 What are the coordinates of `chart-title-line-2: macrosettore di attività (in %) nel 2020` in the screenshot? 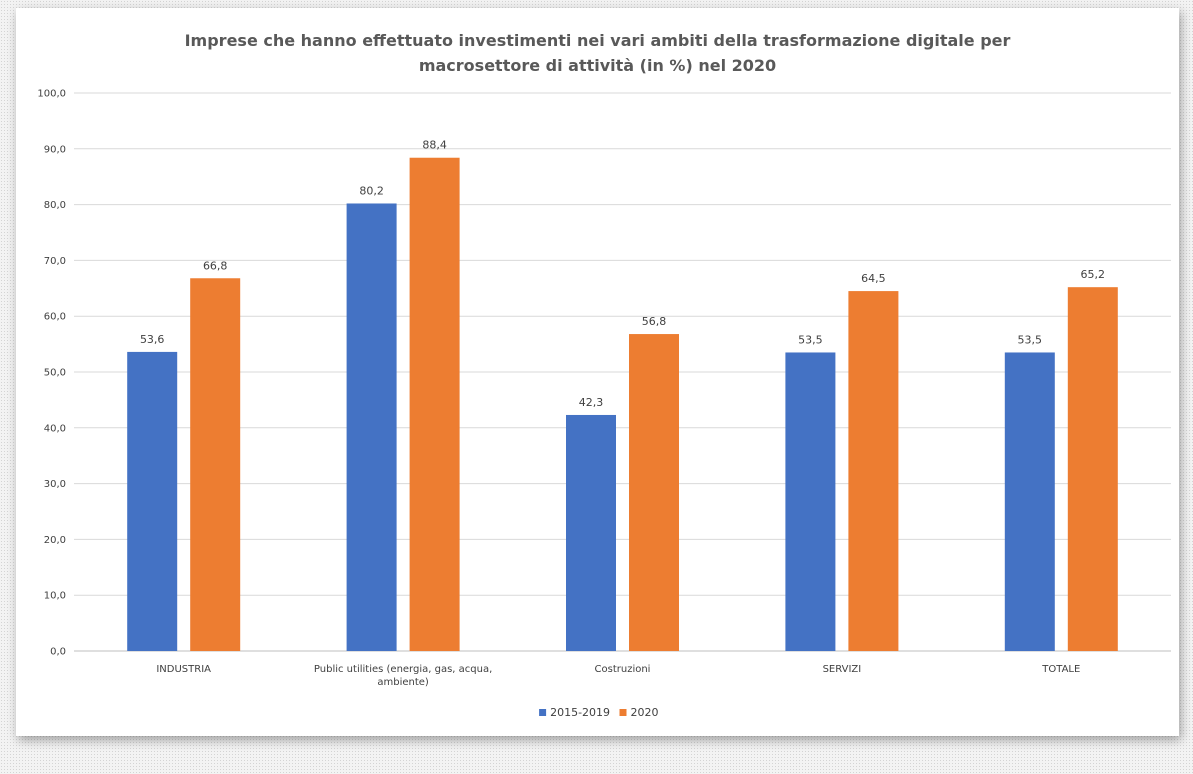 It's located at (597, 65).